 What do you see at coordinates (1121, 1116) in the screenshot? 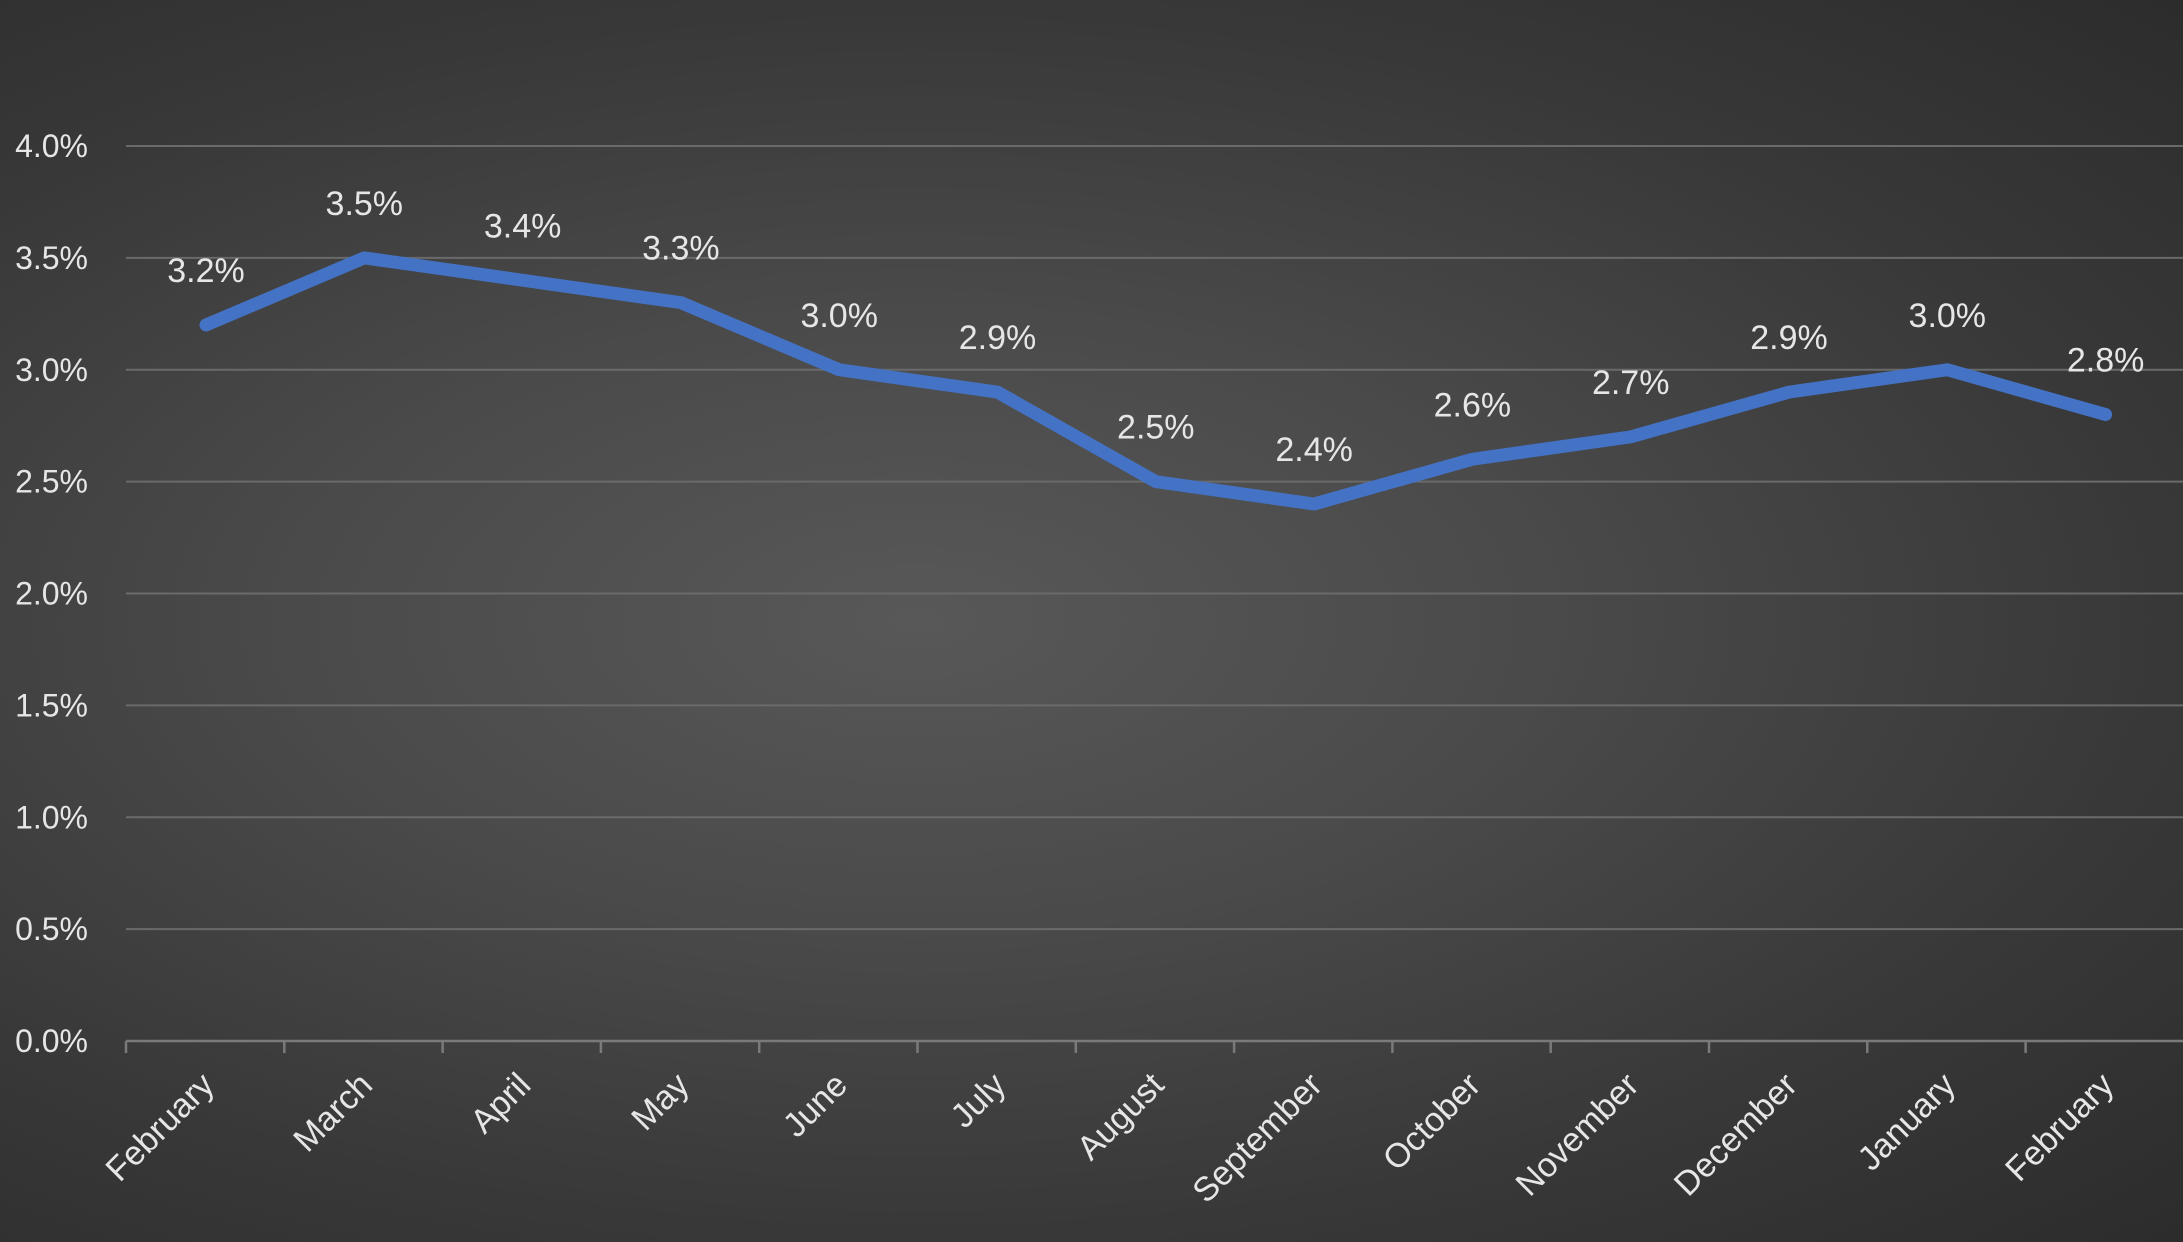
I see `x-tick-label: August` at bounding box center [1121, 1116].